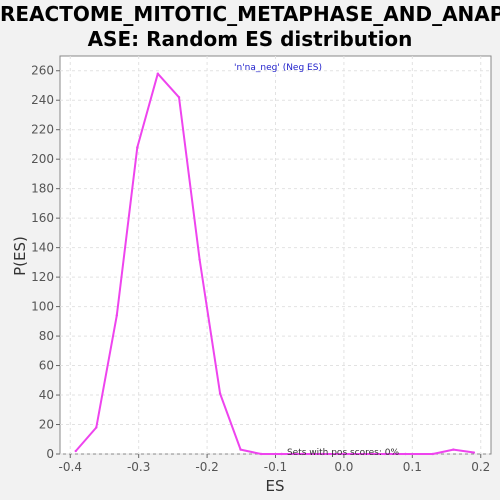 The width and height of the screenshot is (500, 500). I want to click on y-axis-ticks: 0 20 40 60 80 100 120 140 160 180 200 220 240 260, so click(45, 262).